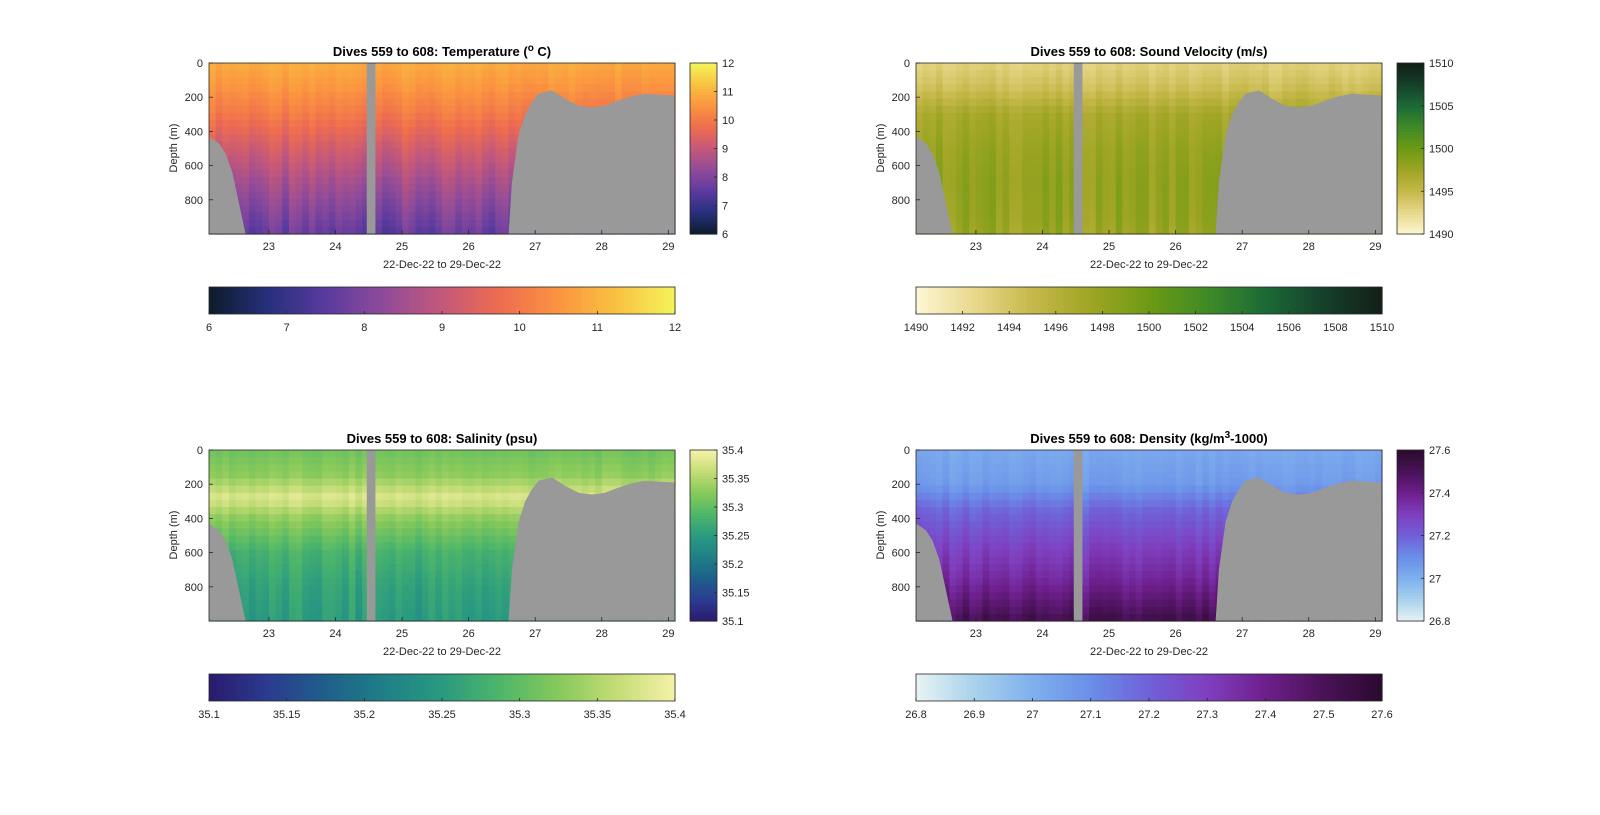 This screenshot has width=1600, height=815. What do you see at coordinates (728, 121) in the screenshot?
I see `colorbar-tick-label: 10` at bounding box center [728, 121].